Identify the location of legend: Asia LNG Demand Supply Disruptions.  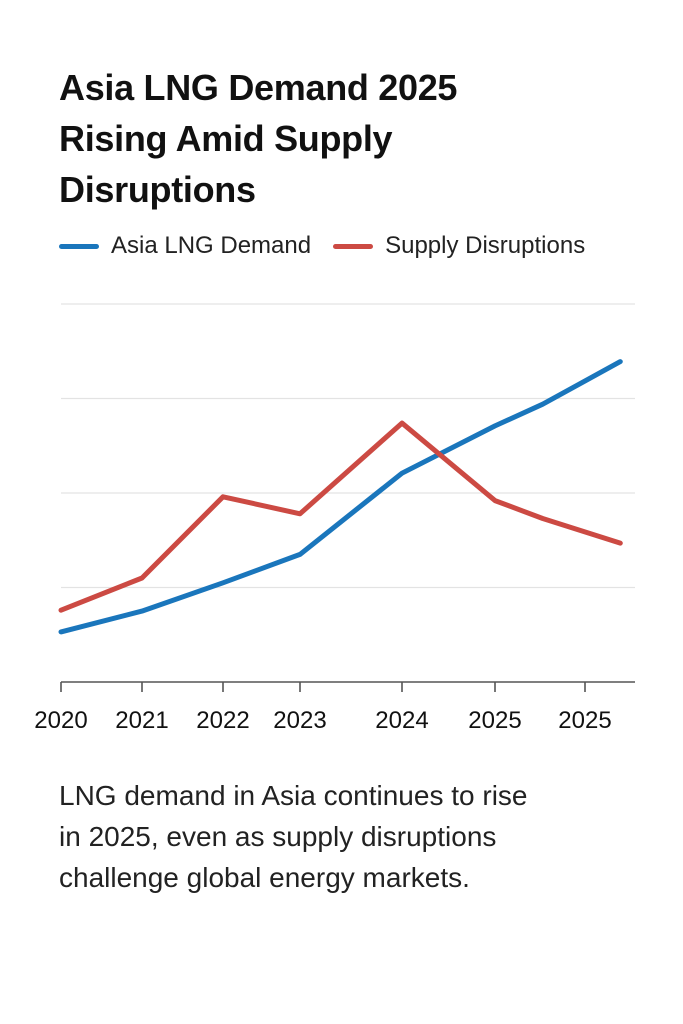
(333, 246).